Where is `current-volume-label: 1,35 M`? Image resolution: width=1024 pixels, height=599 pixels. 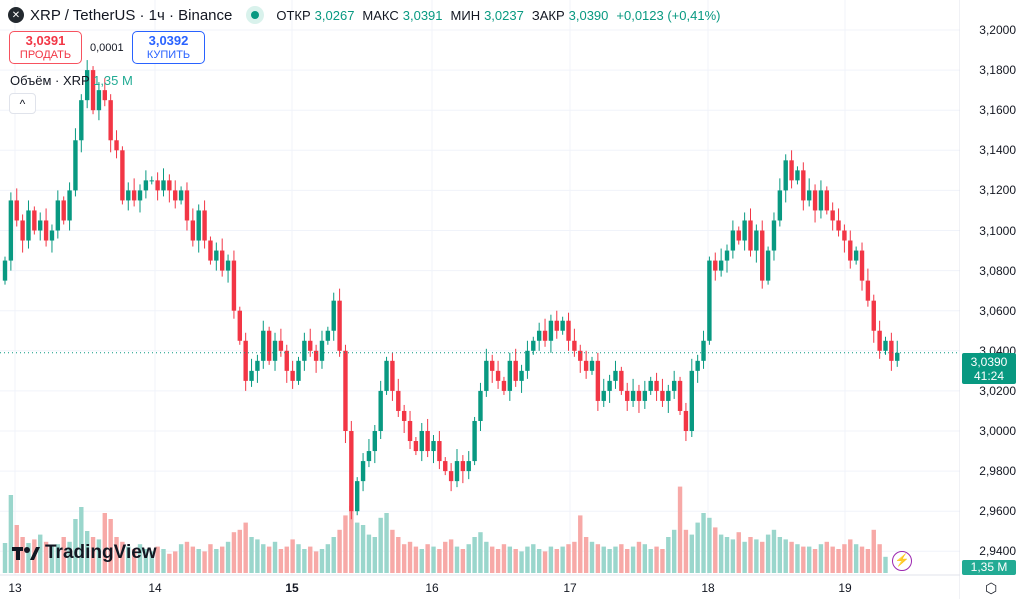 current-volume-label: 1,35 M is located at coordinates (989, 567).